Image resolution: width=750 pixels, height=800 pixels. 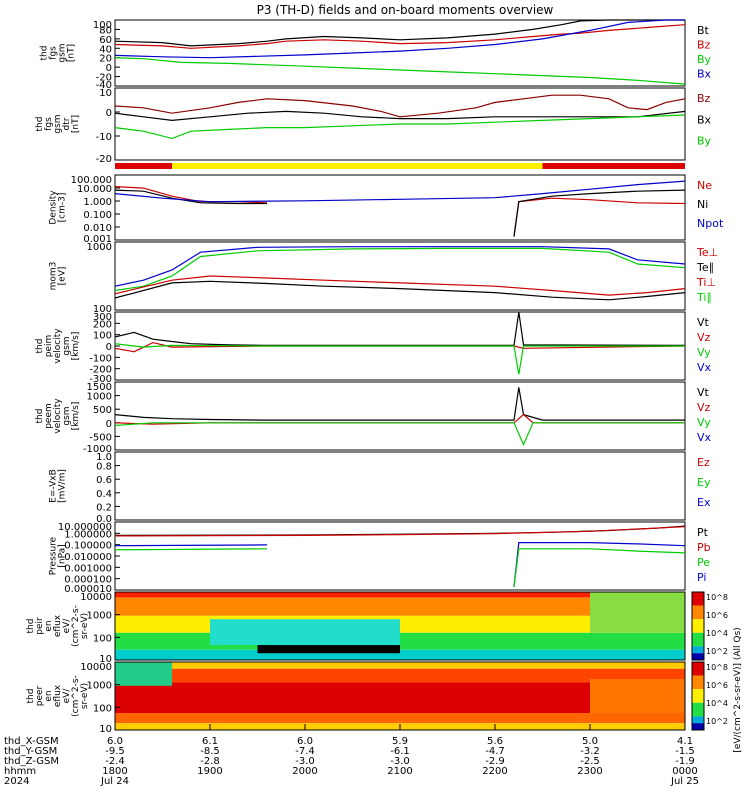 I want to click on footer-value: -3.0, so click(x=400, y=761).